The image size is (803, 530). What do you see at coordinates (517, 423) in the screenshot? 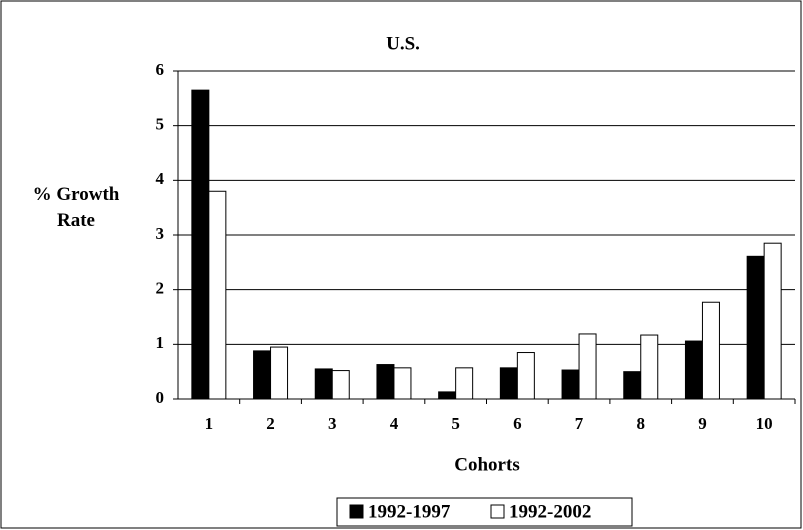
I see `x-tick-label: 6` at bounding box center [517, 423].